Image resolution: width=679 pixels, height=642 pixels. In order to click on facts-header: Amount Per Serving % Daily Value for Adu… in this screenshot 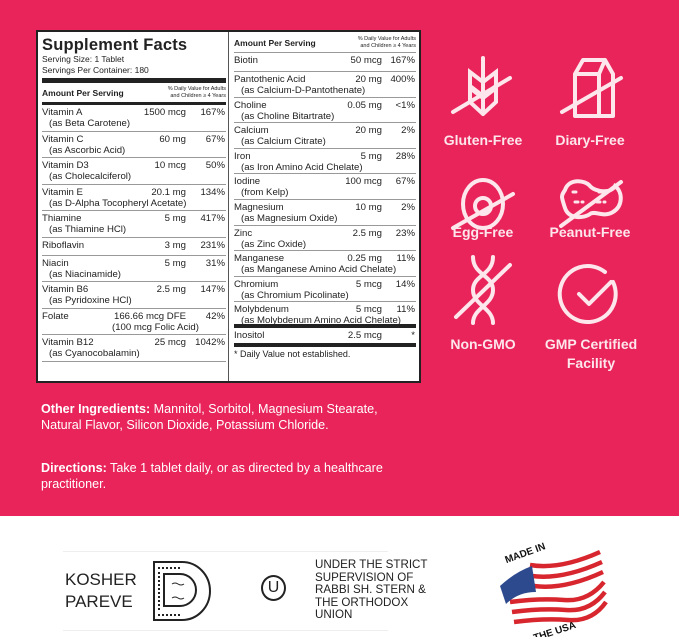, I will do `click(134, 94)`.